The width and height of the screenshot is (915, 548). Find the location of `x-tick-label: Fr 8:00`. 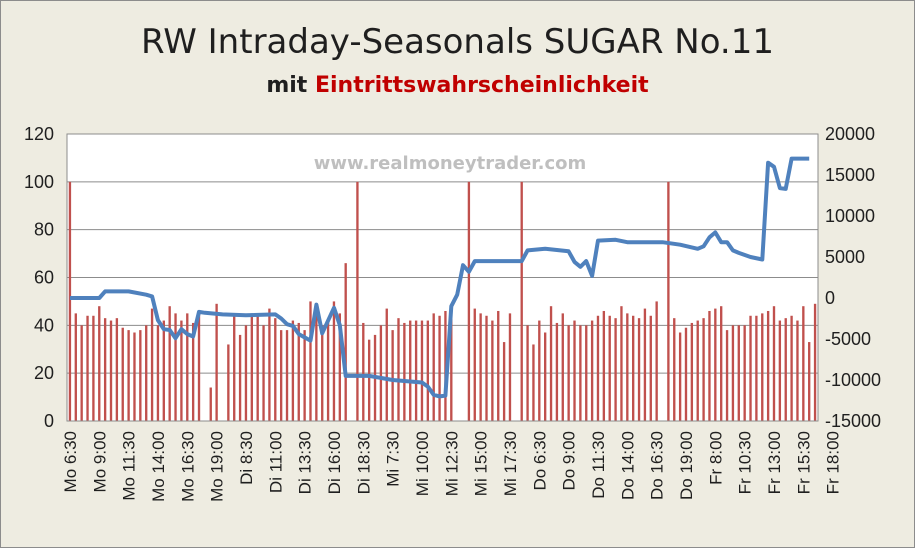

x-tick-label: Fr 8:00 is located at coordinates (715, 458).